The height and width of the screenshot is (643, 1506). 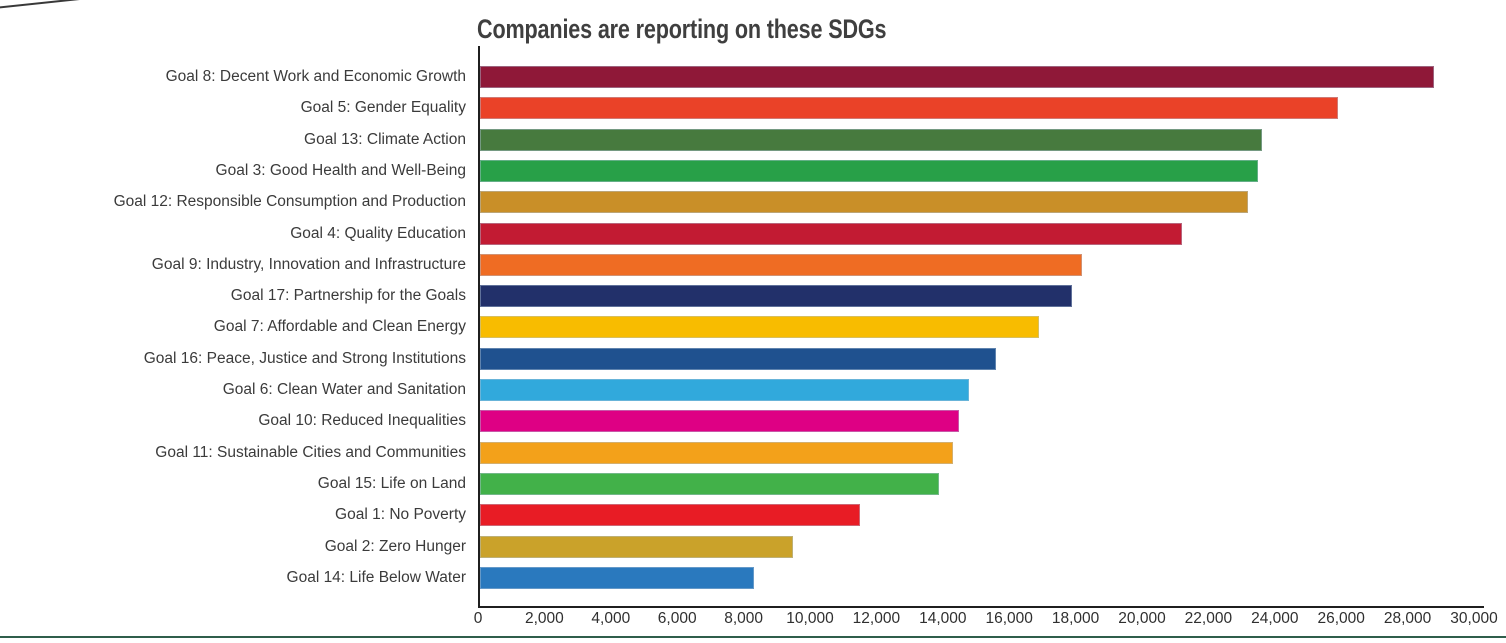 What do you see at coordinates (400, 515) in the screenshot?
I see `category-label: Goal 1: No Poverty` at bounding box center [400, 515].